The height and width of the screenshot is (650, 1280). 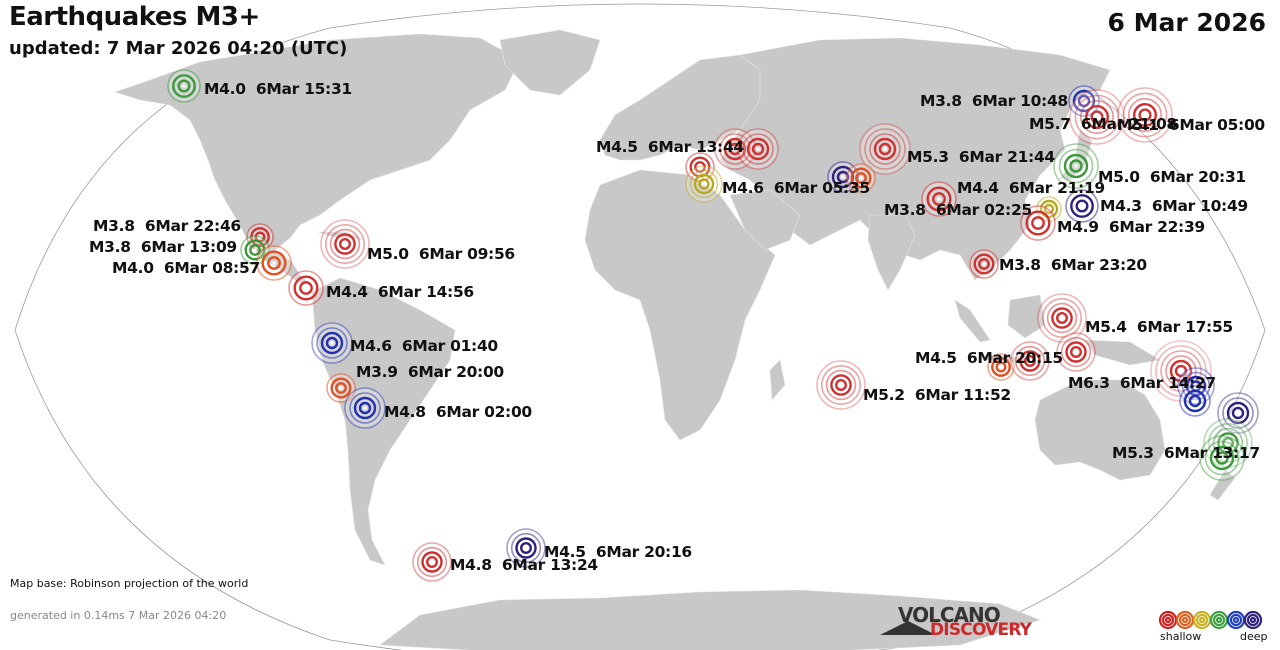 What do you see at coordinates (400, 292) in the screenshot?
I see `quake-label: M4.4 6Mar 14:56` at bounding box center [400, 292].